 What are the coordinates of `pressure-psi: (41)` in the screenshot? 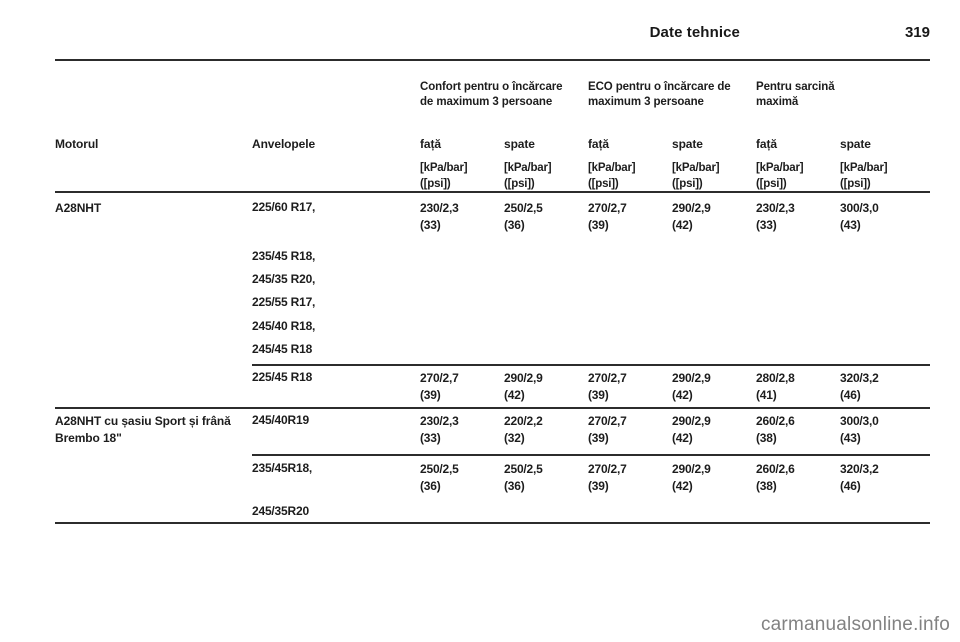 It's located at (766, 395).